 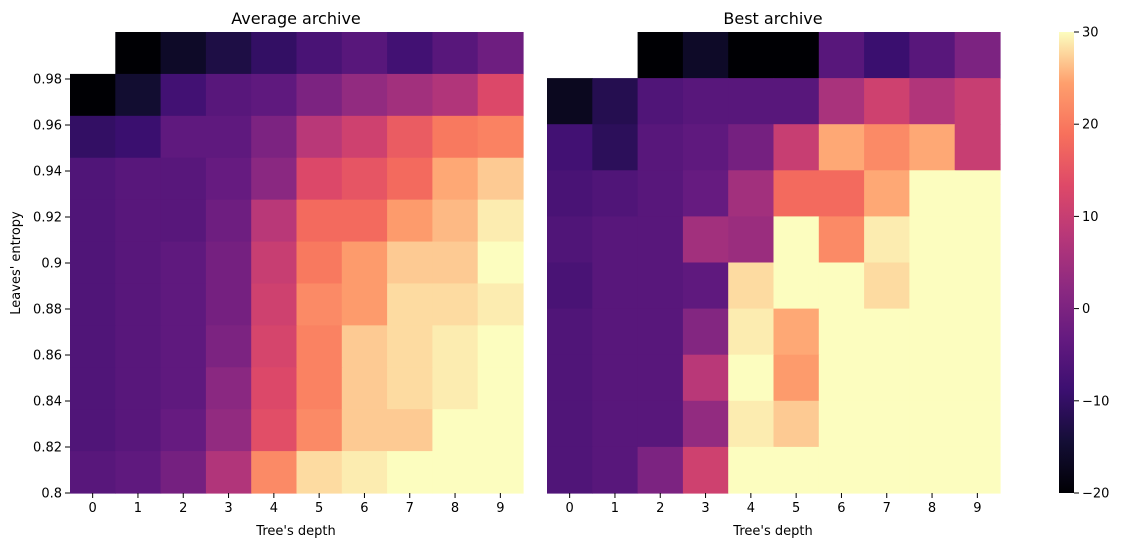 What do you see at coordinates (751, 508) in the screenshot?
I see `x-tick-label: 4` at bounding box center [751, 508].